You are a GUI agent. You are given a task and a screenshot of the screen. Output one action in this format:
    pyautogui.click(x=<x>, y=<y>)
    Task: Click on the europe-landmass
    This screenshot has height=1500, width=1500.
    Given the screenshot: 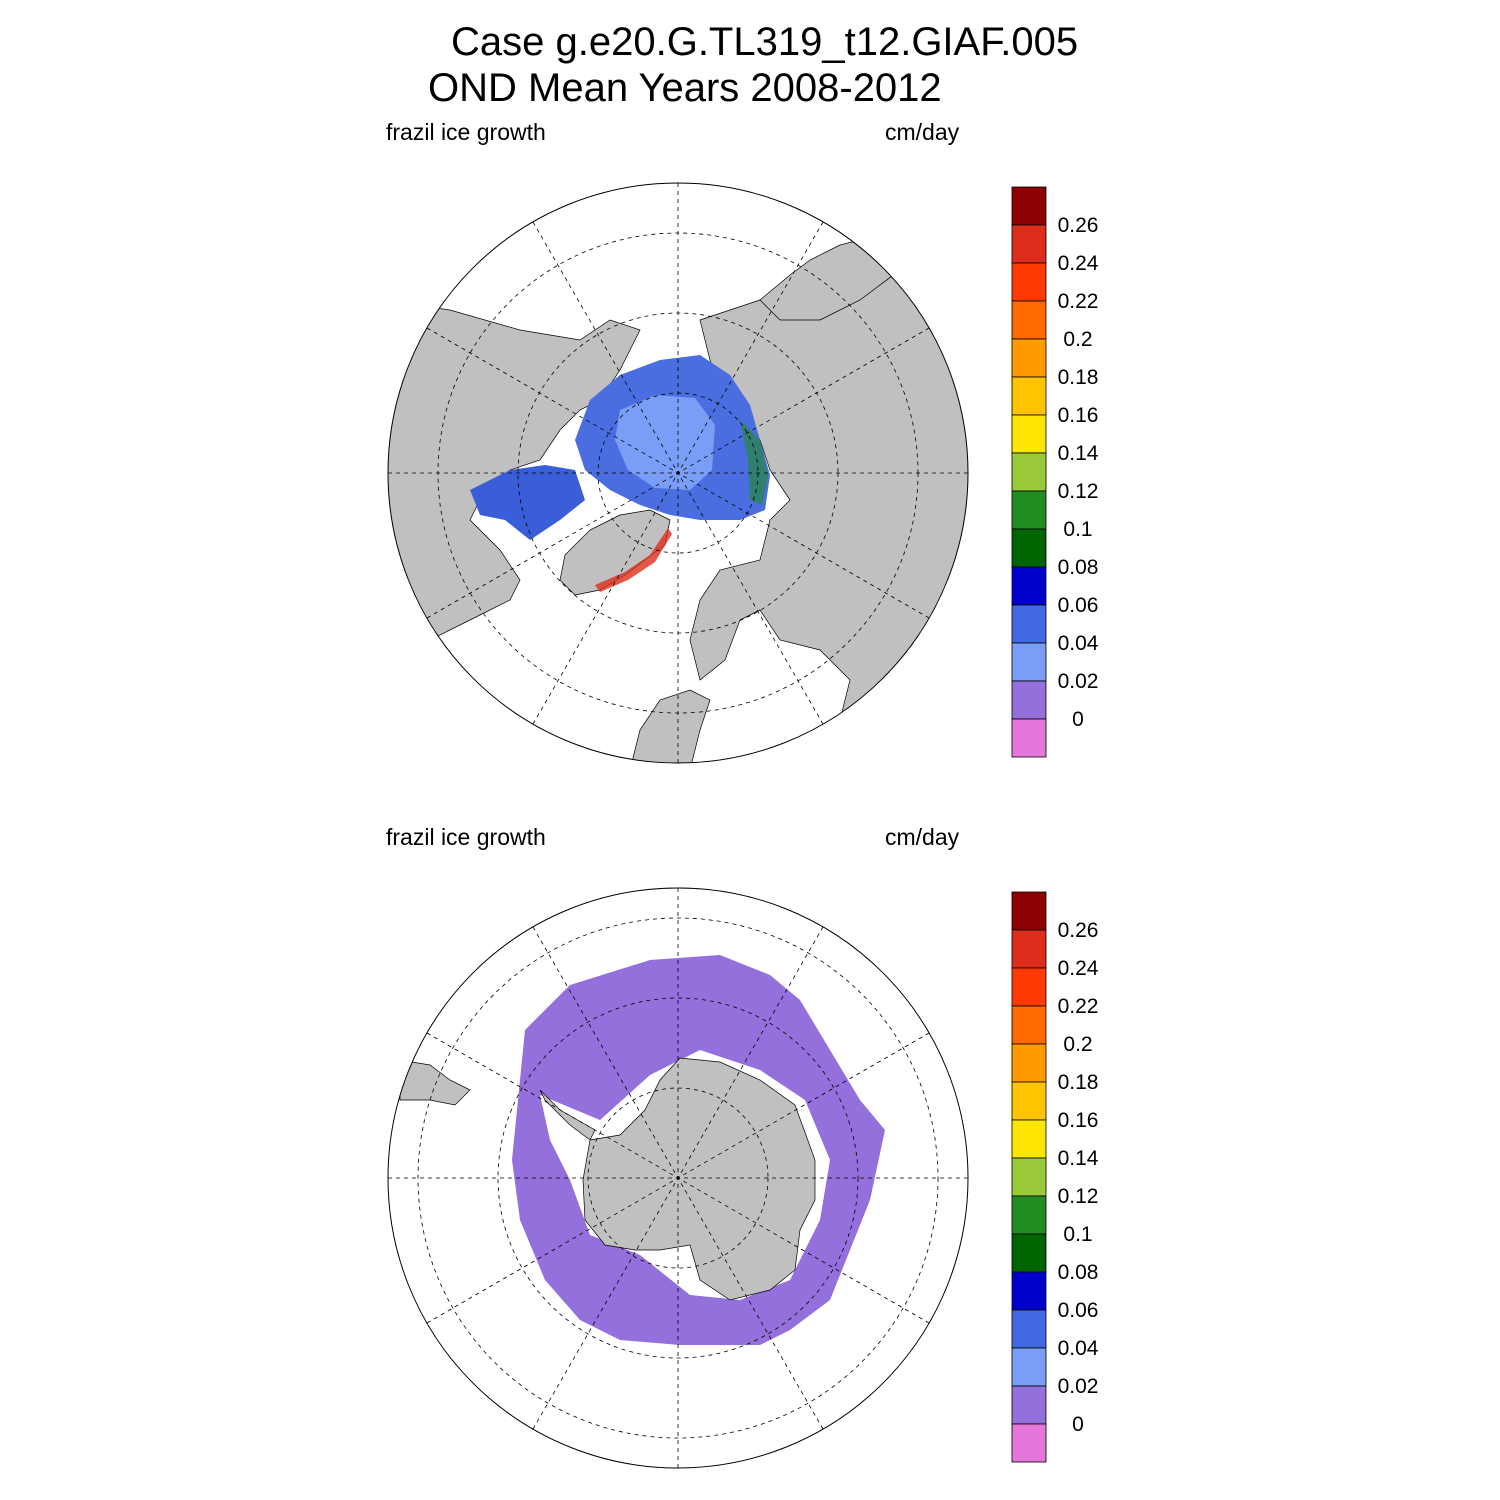 What is the action you would take?
    pyautogui.click(x=670, y=726)
    